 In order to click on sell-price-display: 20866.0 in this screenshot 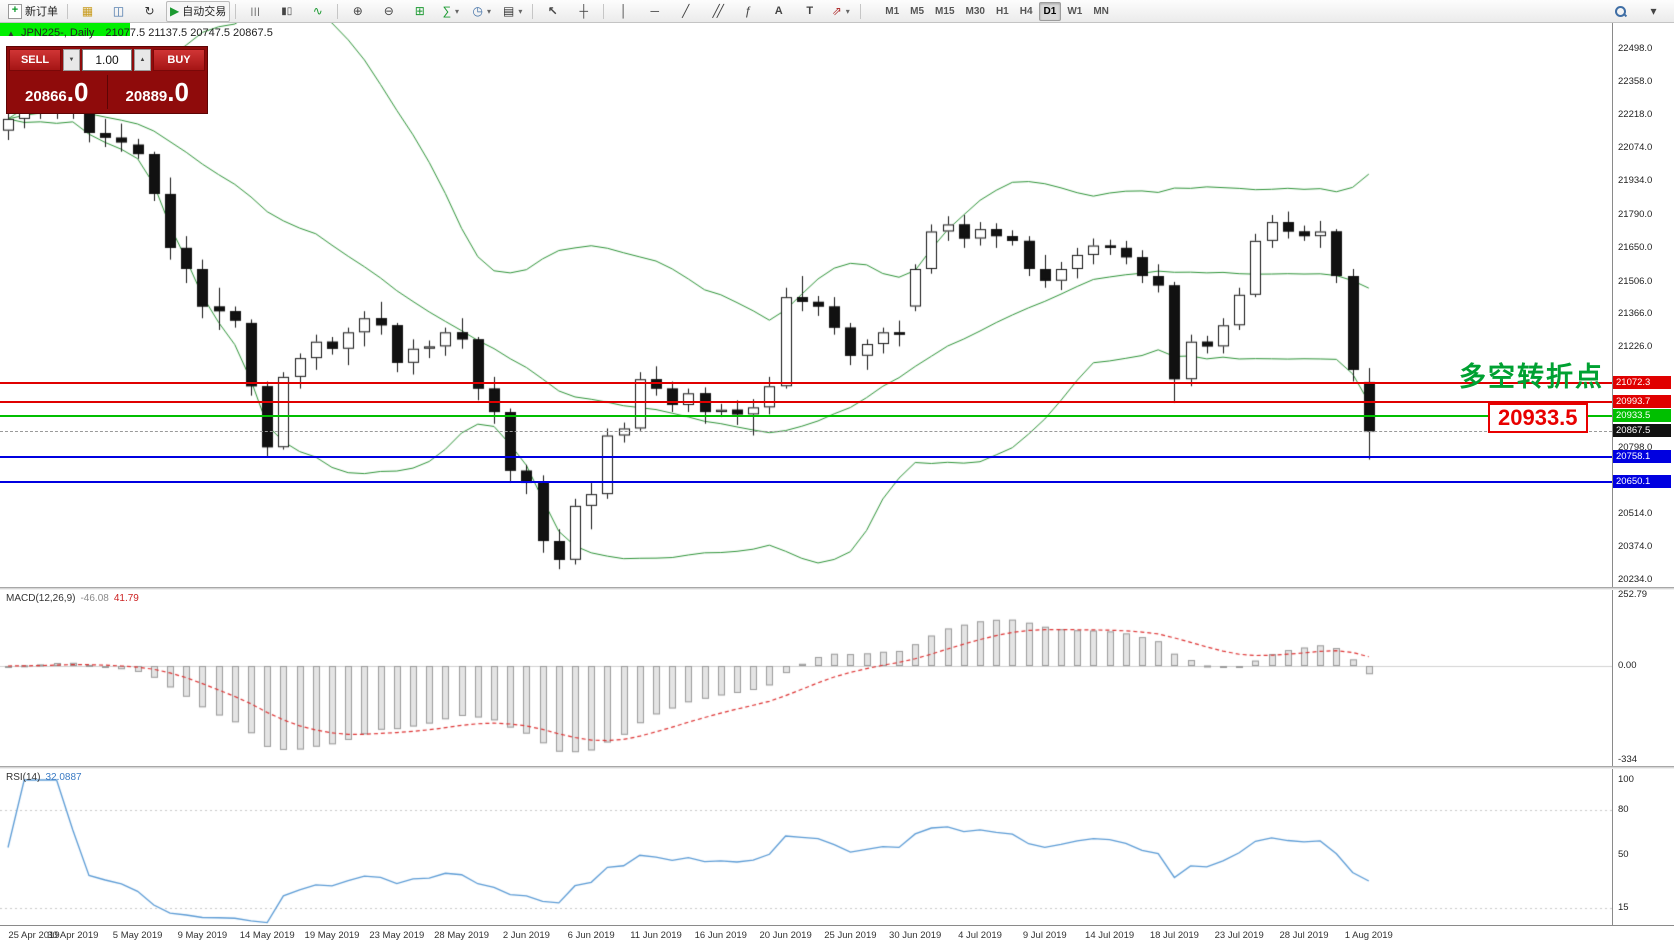, I will do `click(57, 91)`.